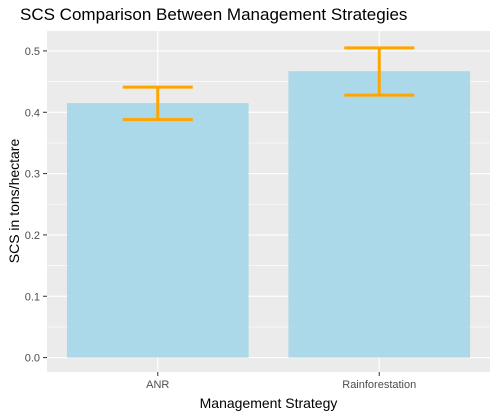  I want to click on y-axis-title: SCS in tons/hectare, so click(14, 201).